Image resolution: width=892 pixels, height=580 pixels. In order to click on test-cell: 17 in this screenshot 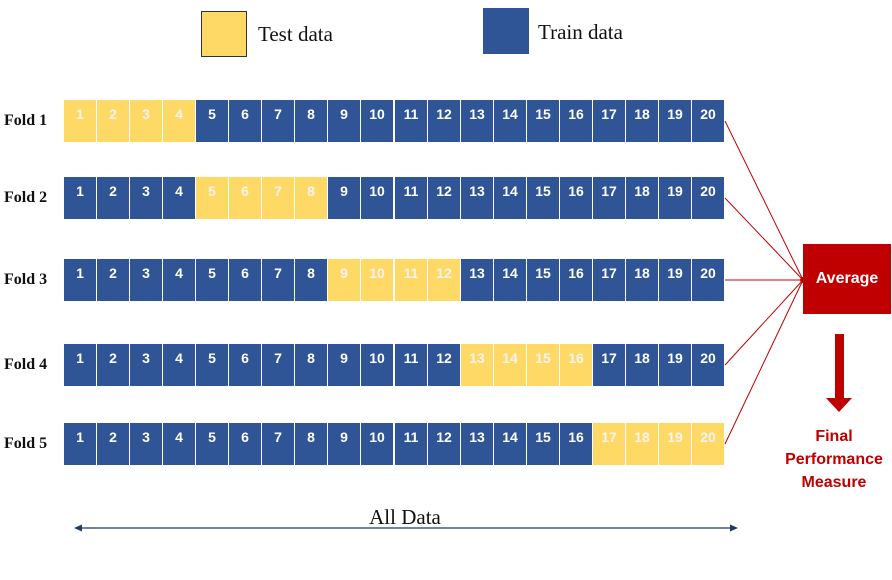, I will do `click(609, 444)`.